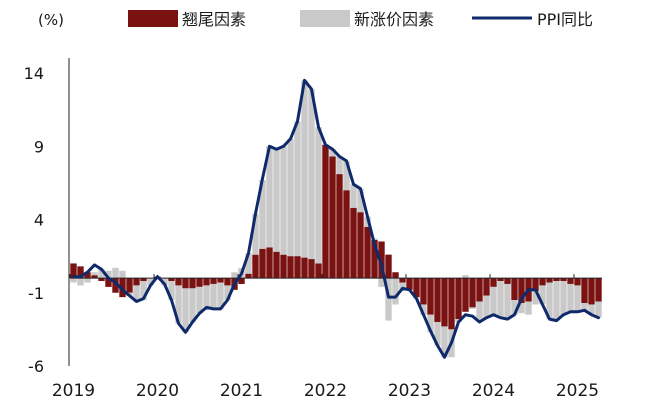 Image resolution: width=650 pixels, height=410 pixels. I want to click on y-unit-label: (%), so click(51, 20).